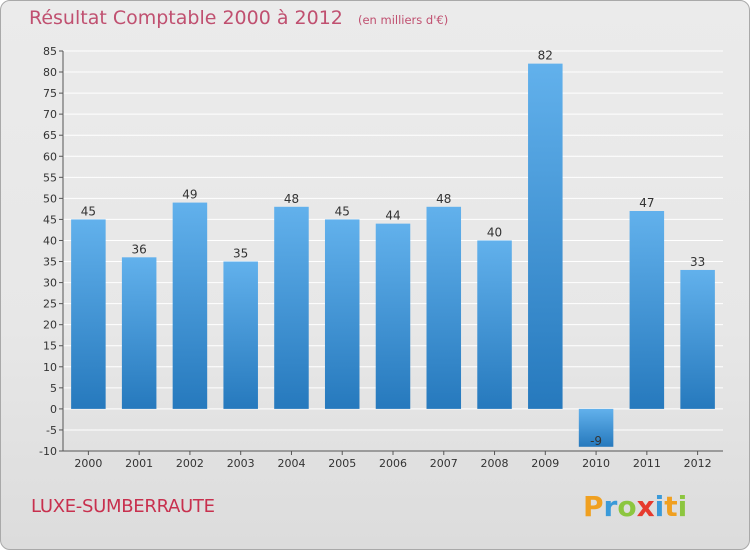 The image size is (750, 550). What do you see at coordinates (494, 324) in the screenshot?
I see `bar-2008` at bounding box center [494, 324].